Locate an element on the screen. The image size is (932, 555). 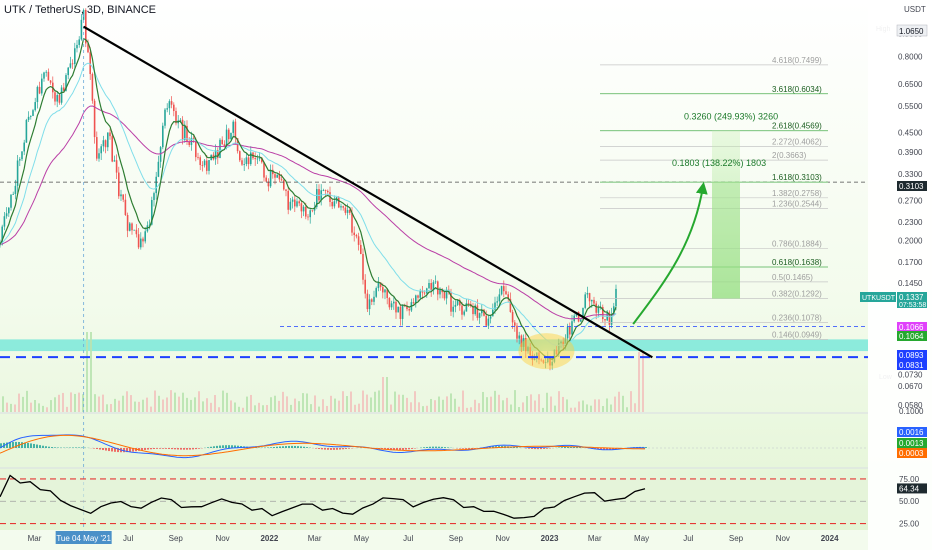
rsi-tick-label: 50.00 is located at coordinates (909, 501).